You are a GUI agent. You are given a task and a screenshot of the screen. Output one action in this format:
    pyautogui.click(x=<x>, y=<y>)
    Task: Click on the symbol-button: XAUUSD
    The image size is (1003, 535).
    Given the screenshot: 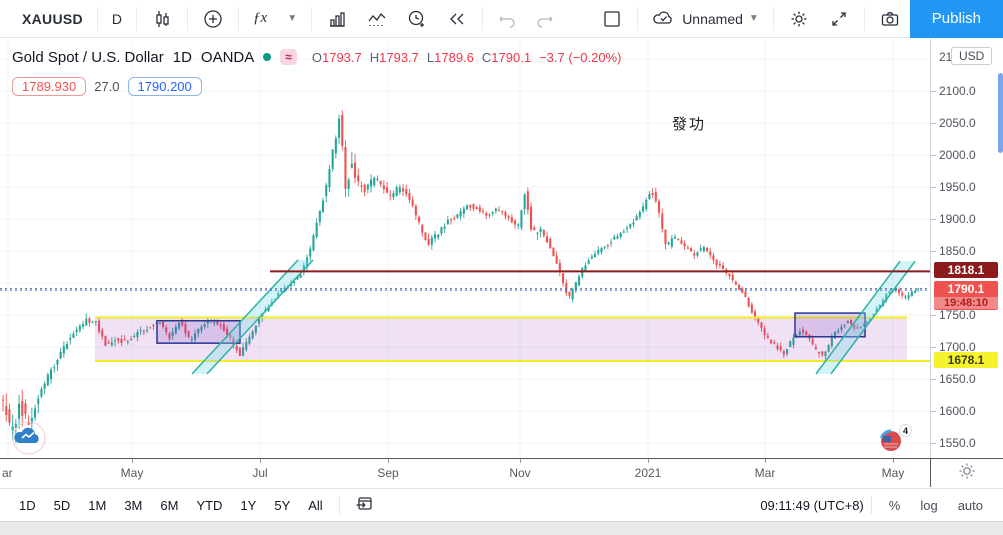 What is the action you would take?
    pyautogui.click(x=52, y=18)
    